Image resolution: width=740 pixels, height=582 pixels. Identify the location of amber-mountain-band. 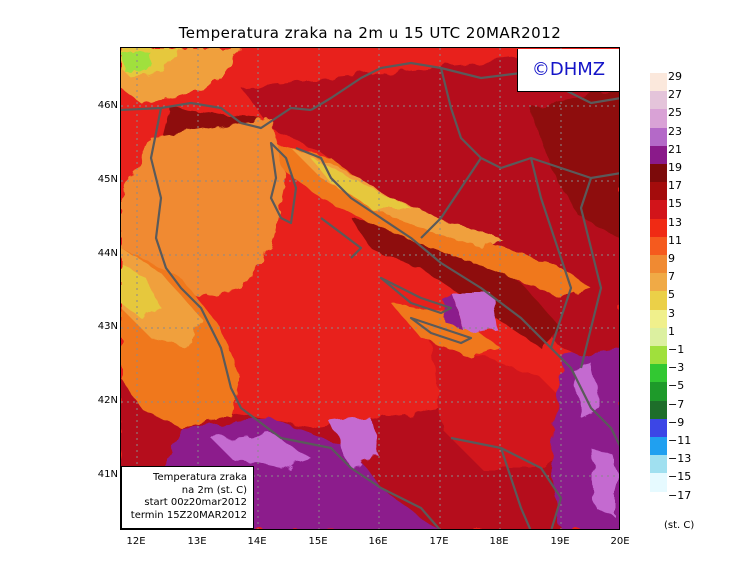
(396, 198).